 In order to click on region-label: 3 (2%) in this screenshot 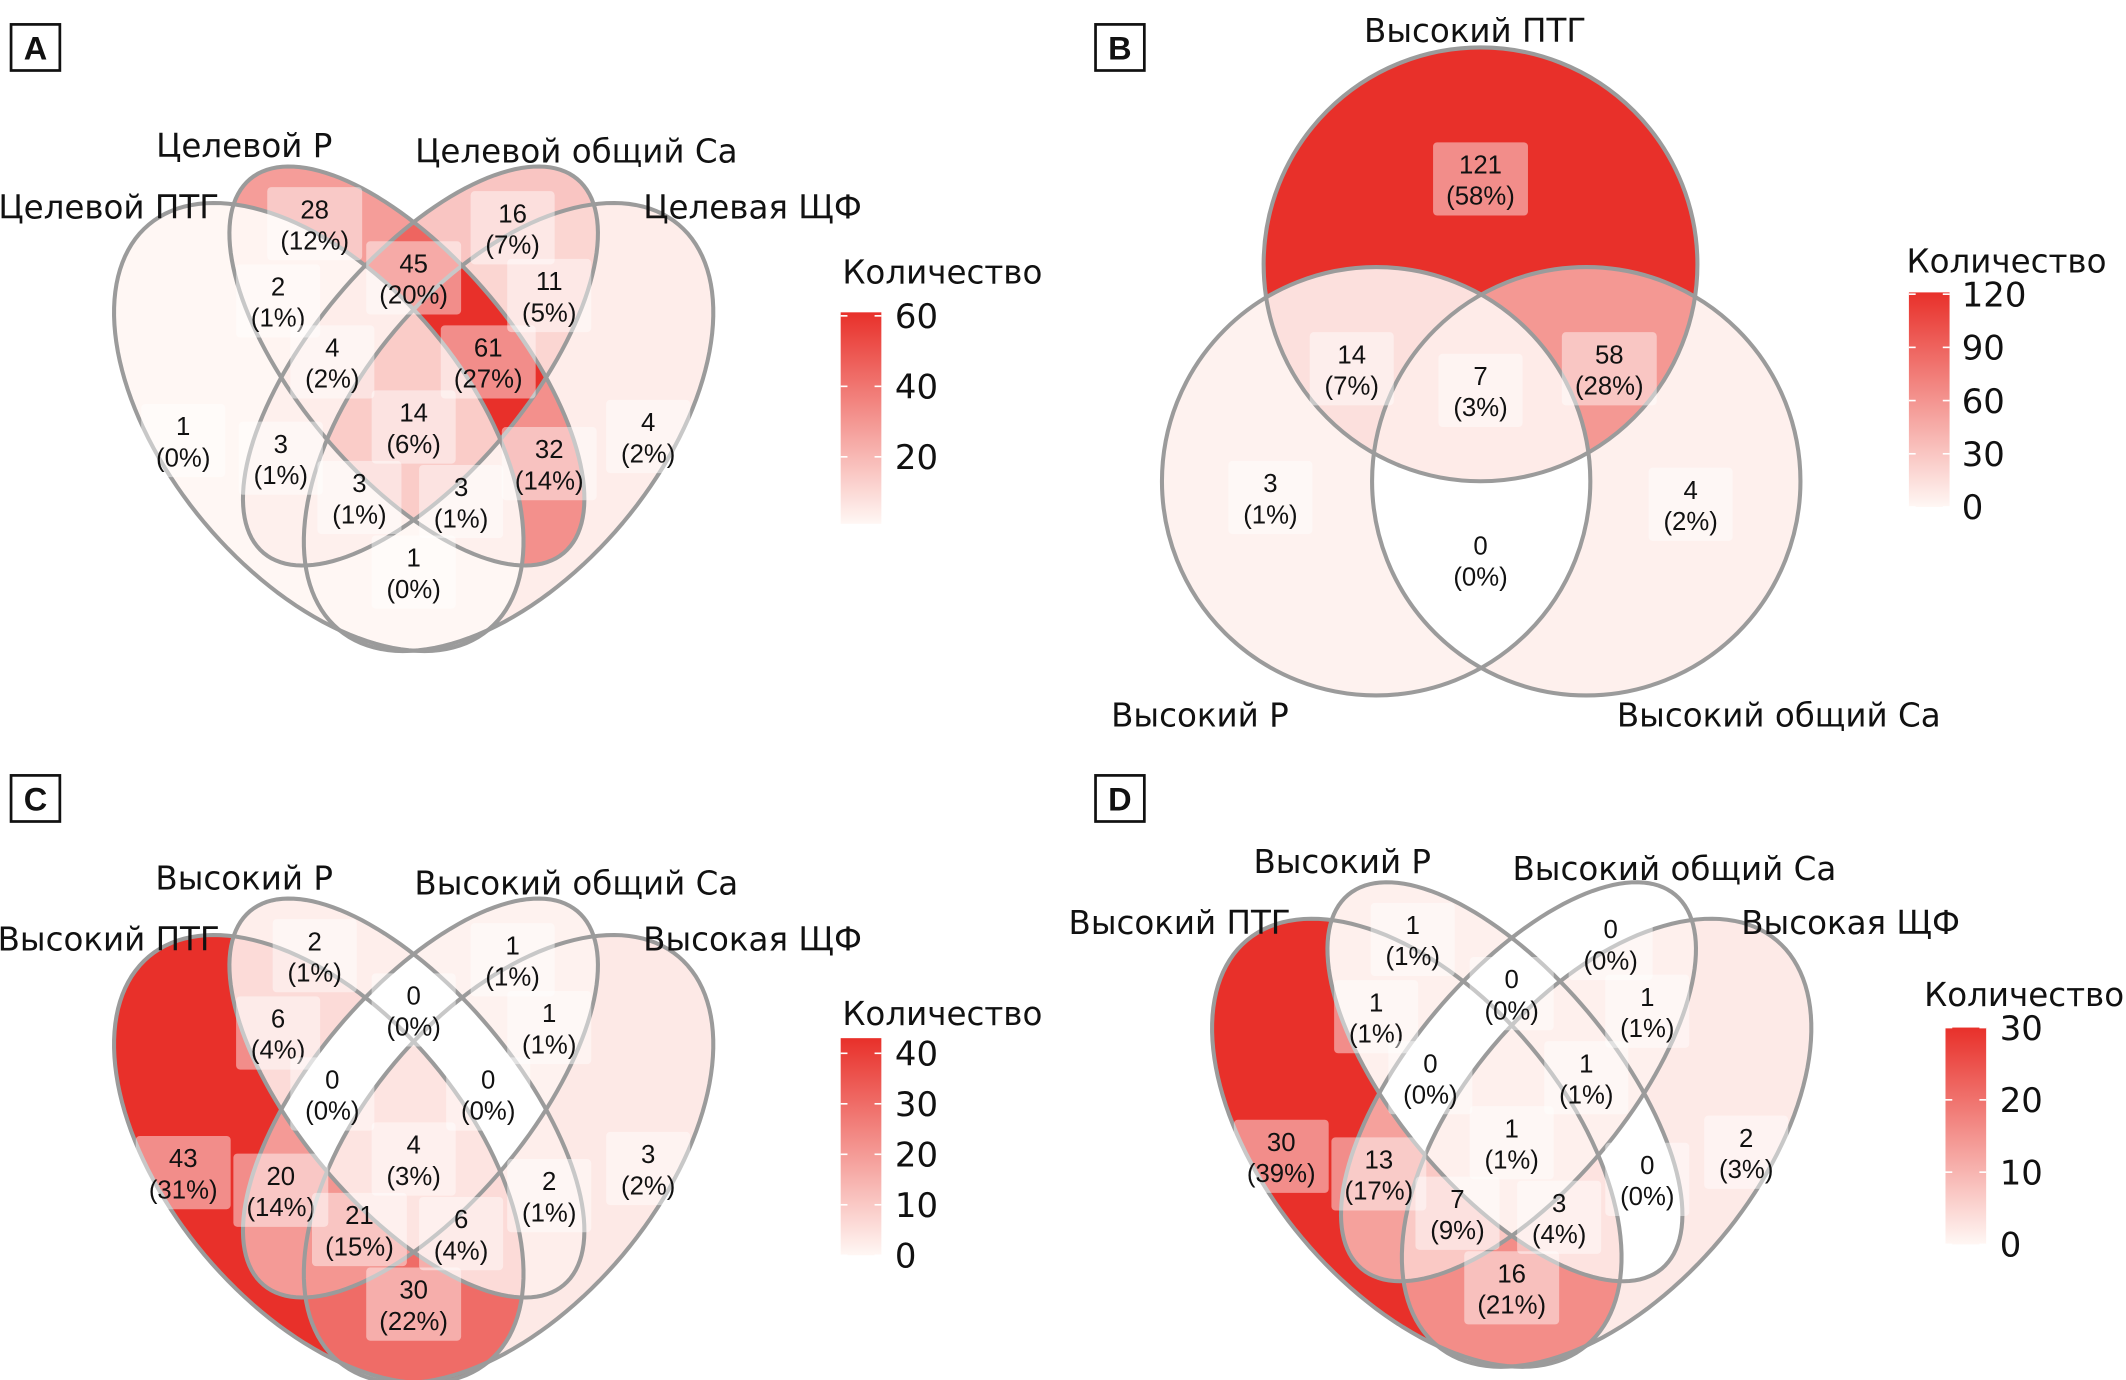, I will do `click(648, 1168)`.